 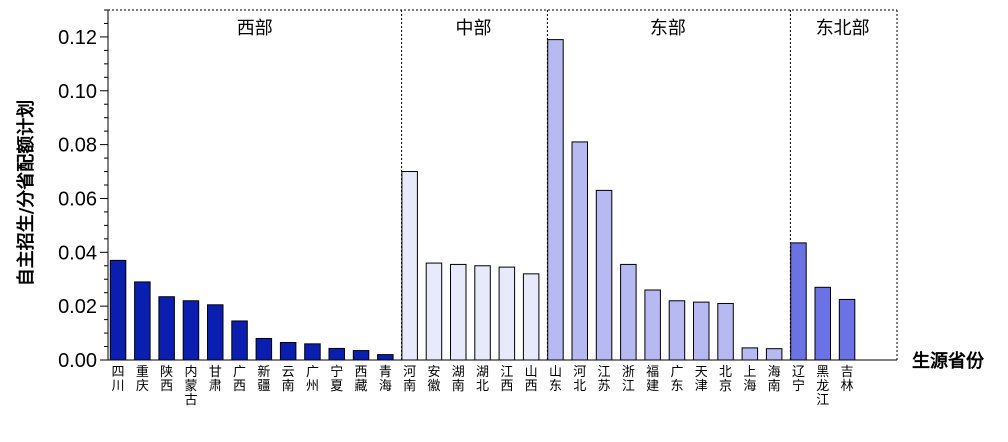 What do you see at coordinates (26, 193) in the screenshot?
I see `y-axis-label: 自主招生/分省配额计划` at bounding box center [26, 193].